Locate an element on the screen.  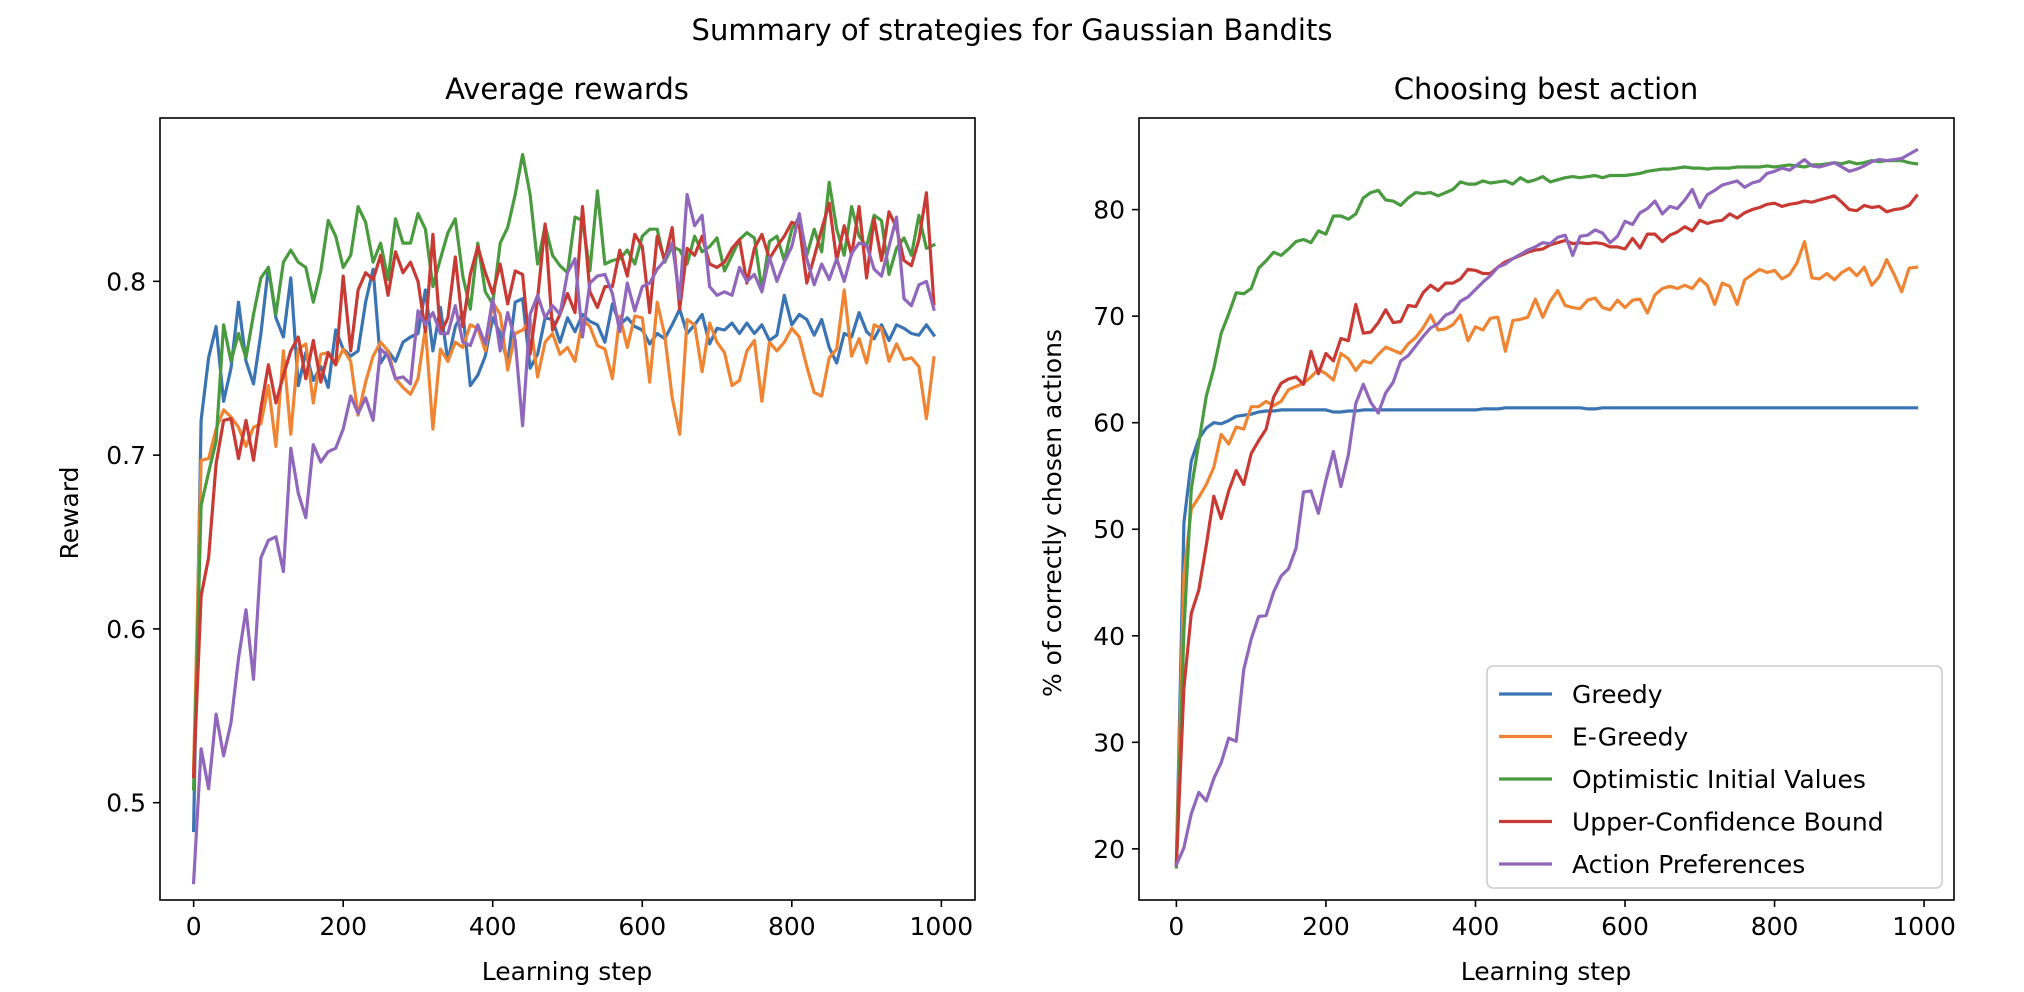
y-tick-label: 50 is located at coordinates (1109, 529).